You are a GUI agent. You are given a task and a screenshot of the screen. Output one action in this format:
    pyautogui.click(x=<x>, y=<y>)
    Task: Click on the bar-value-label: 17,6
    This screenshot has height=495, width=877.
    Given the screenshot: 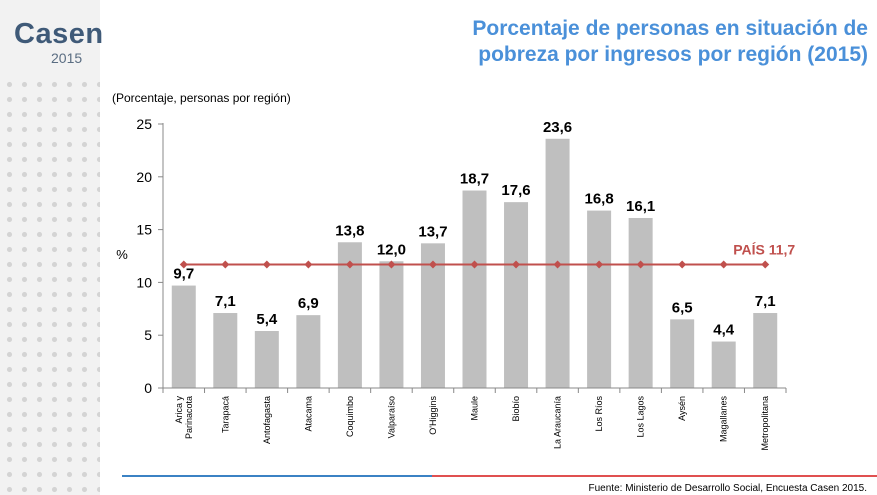 What is the action you would take?
    pyautogui.click(x=515, y=190)
    